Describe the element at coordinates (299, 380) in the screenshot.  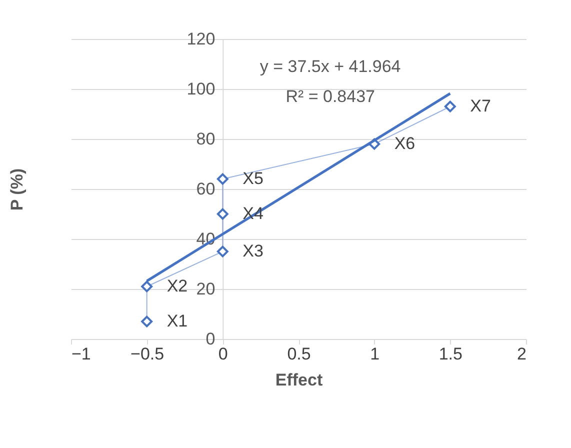
I see `x-axis-title: Effect` at that location.